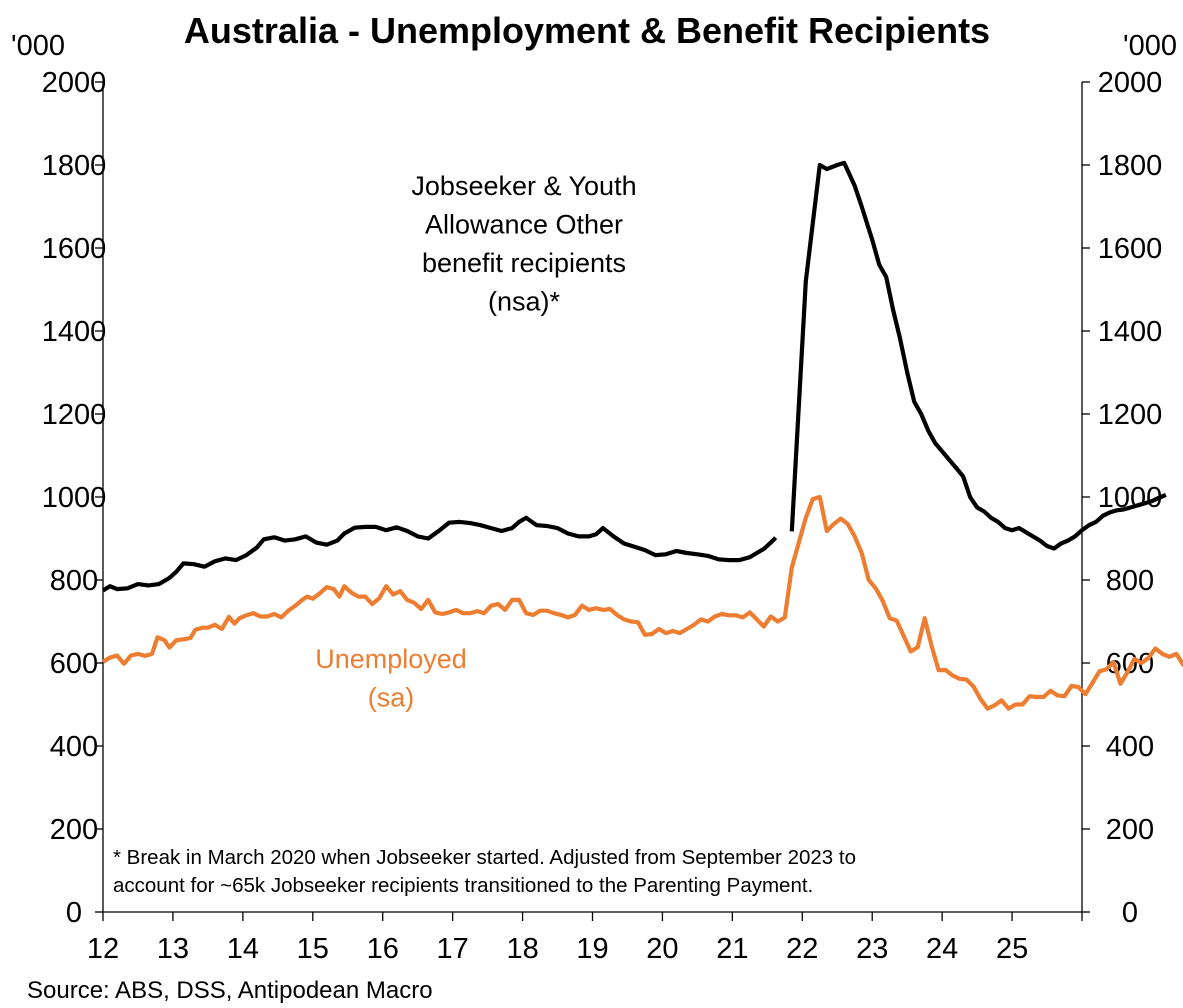 The width and height of the screenshot is (1183, 1008). What do you see at coordinates (1130, 913) in the screenshot?
I see `y-tick-label-right: 0` at bounding box center [1130, 913].